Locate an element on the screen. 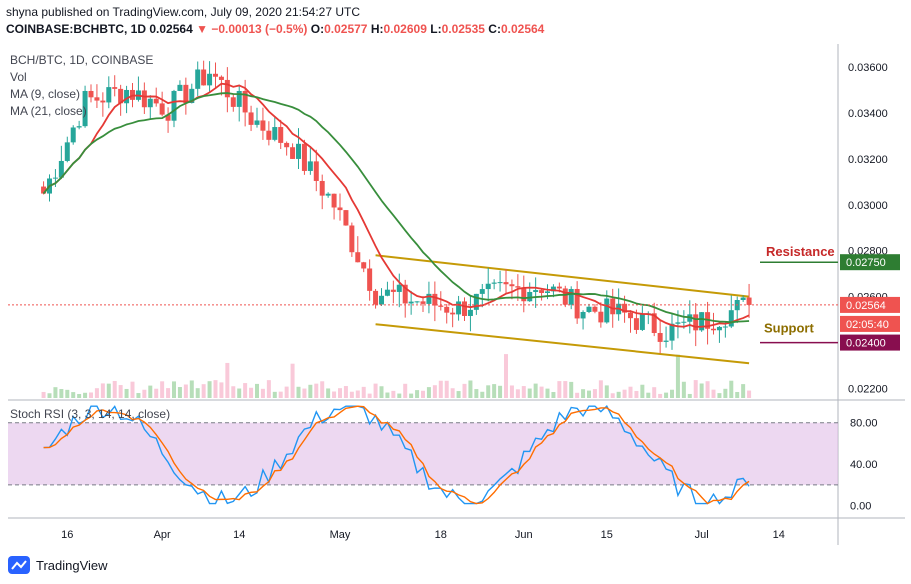 The height and width of the screenshot is (584, 911). legend-ma21: MA (21, close) is located at coordinates (48, 111).